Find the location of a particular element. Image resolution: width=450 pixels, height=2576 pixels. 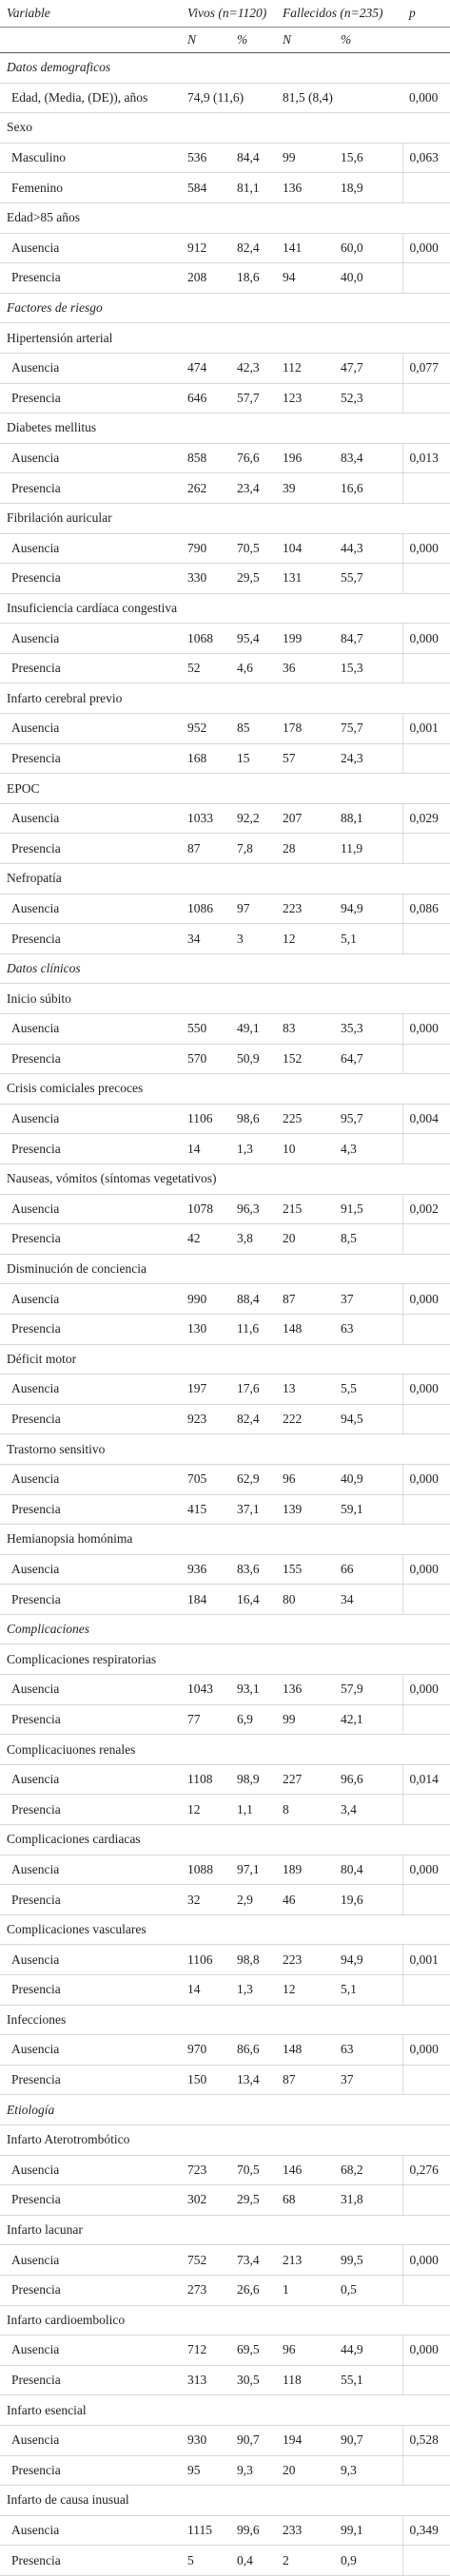

cell: 99 is located at coordinates (305, 1720).